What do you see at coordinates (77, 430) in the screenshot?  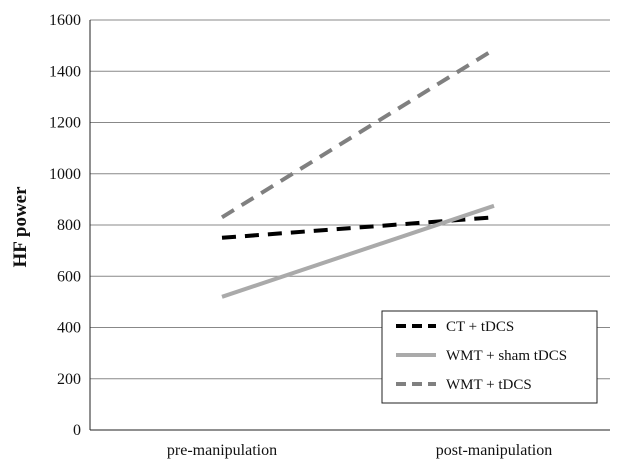 I see `y-tick-label: 0` at bounding box center [77, 430].